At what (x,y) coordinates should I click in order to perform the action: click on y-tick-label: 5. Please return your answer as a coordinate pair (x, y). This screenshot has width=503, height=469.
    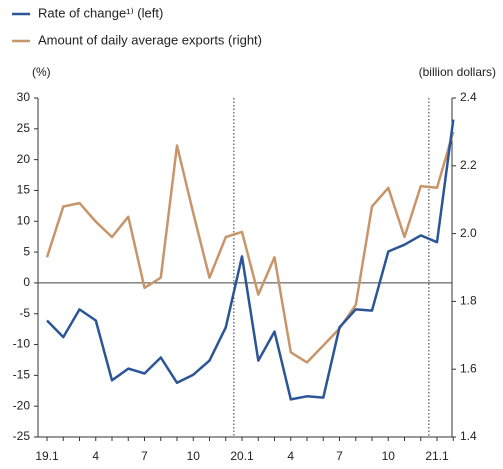
    Looking at the image, I should click on (26, 251).